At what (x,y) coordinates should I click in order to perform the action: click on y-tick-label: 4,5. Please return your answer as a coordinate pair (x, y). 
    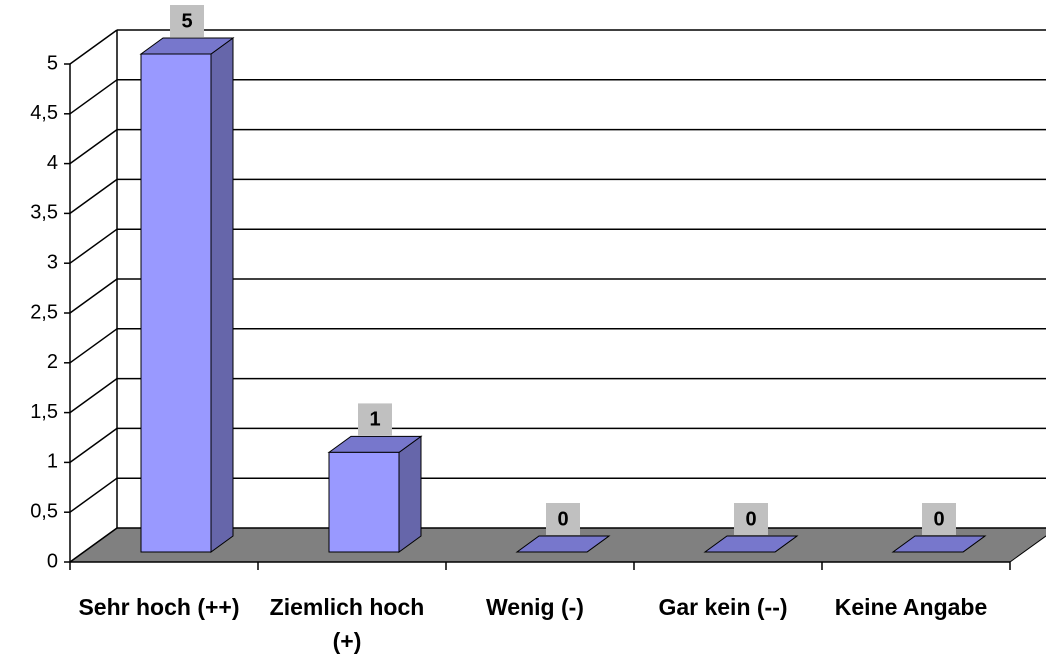
    Looking at the image, I should click on (44, 113).